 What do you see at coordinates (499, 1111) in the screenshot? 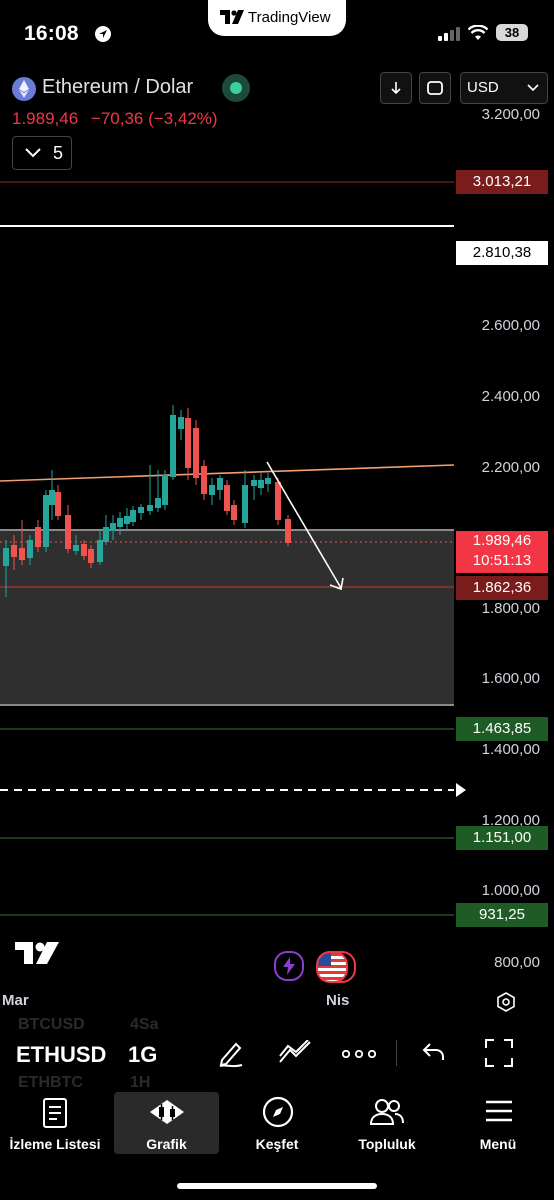
I see `hamburger-icon` at bounding box center [499, 1111].